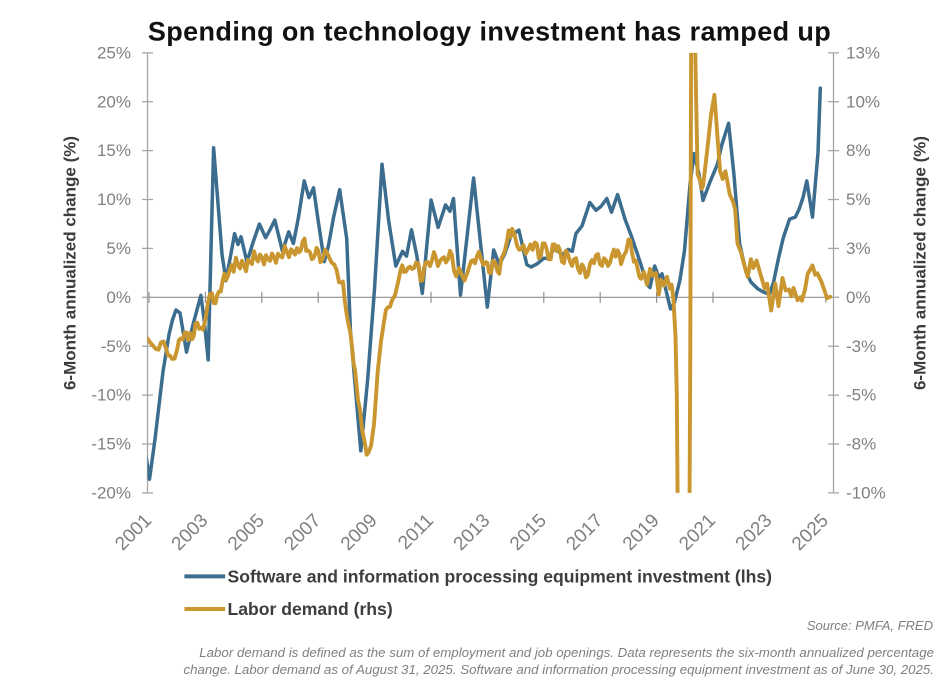  I want to click on svg-text: -20%, so click(111, 493).